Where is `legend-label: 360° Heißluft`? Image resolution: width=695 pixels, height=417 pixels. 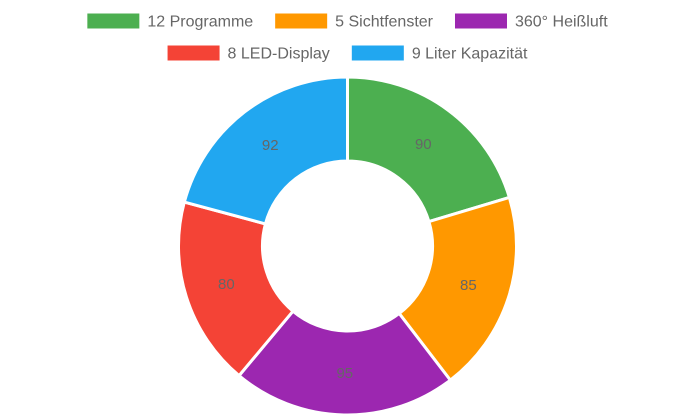 legend-label: 360° Heißluft is located at coordinates (561, 22).